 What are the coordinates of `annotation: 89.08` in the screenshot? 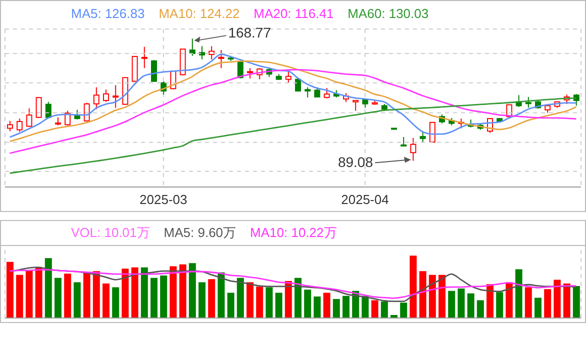 It's located at (356, 162).